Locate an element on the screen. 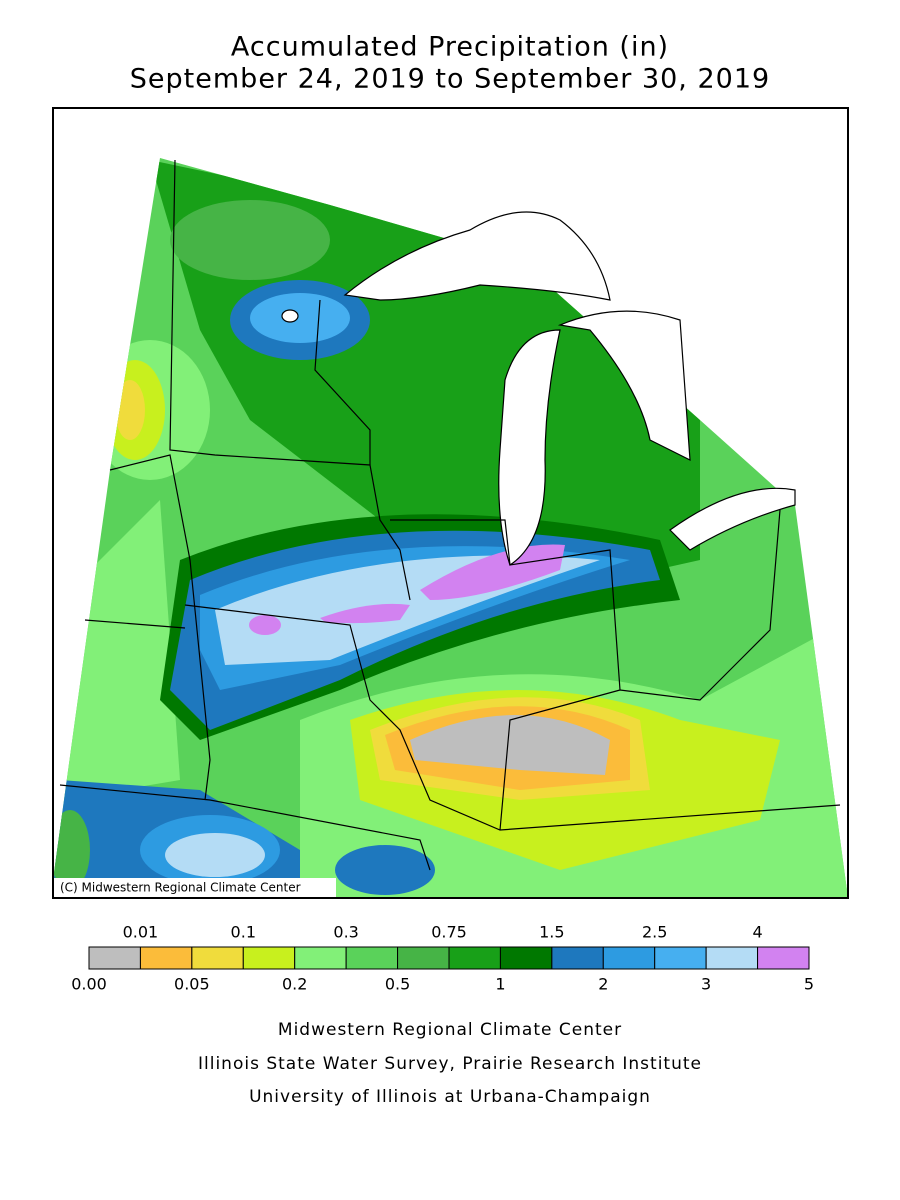  copyright-box is located at coordinates (195, 887).